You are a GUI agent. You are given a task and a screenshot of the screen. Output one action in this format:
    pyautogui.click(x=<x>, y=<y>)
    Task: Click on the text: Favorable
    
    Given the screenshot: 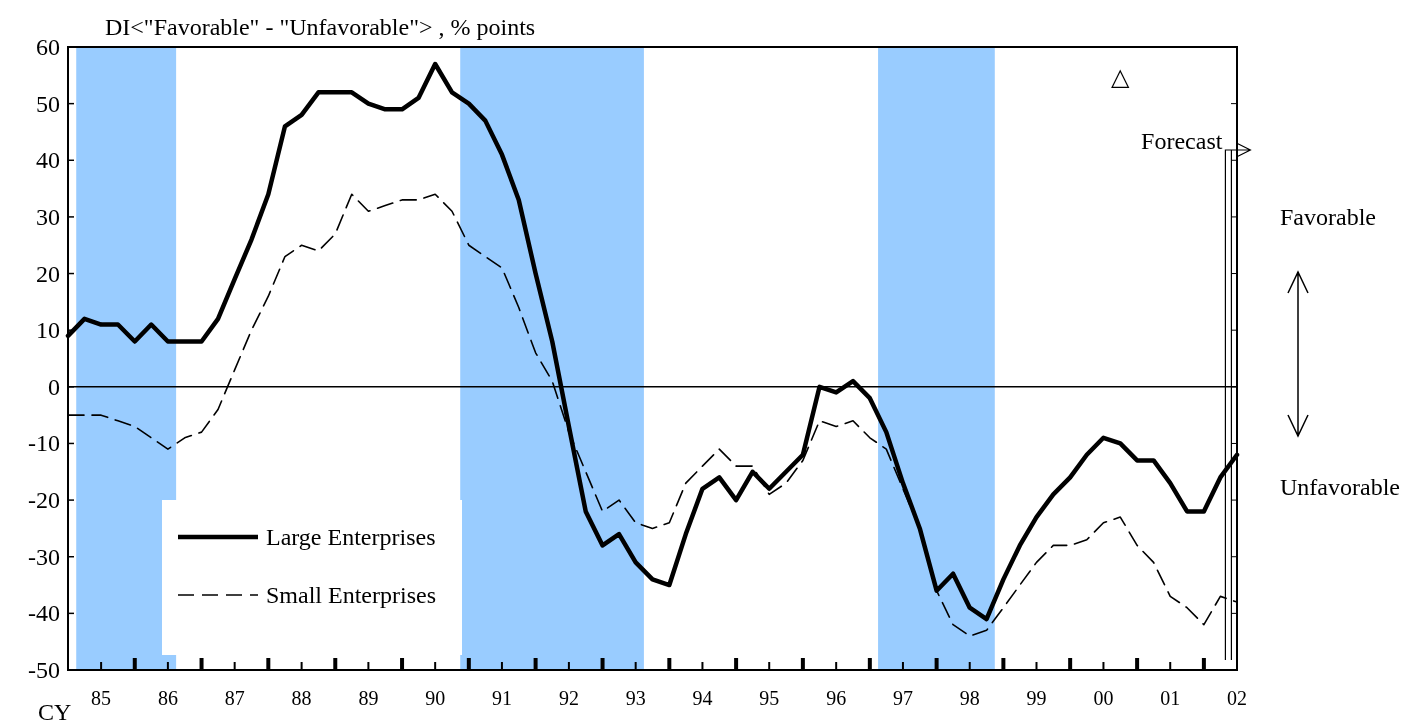 What is the action you would take?
    pyautogui.click(x=1328, y=217)
    